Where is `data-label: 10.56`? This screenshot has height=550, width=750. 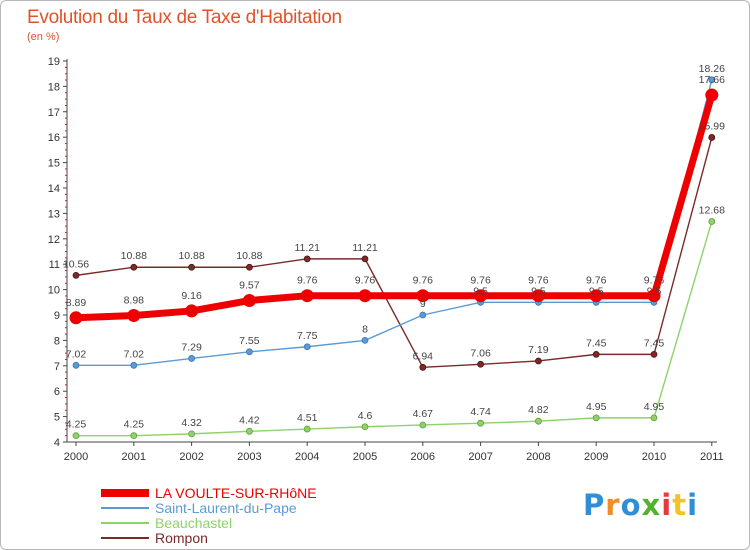 data-label: 10.56 is located at coordinates (76, 264).